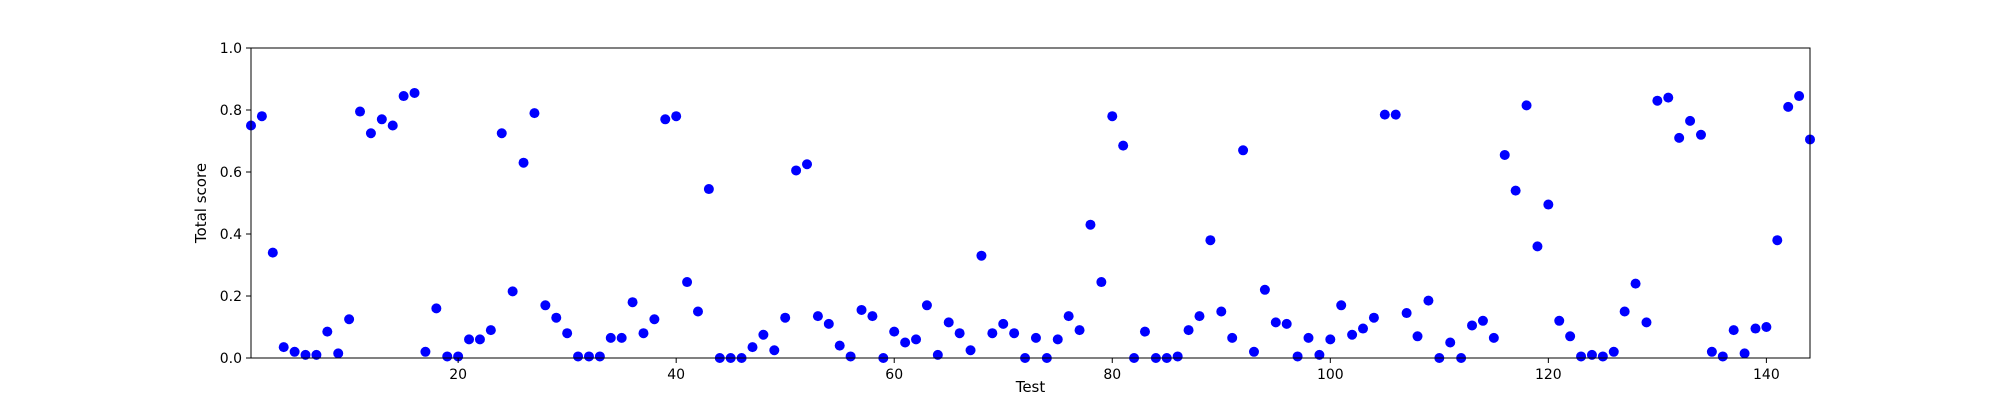 The height and width of the screenshot is (400, 2000). I want to click on y-axis-label: Total score, so click(201, 203).